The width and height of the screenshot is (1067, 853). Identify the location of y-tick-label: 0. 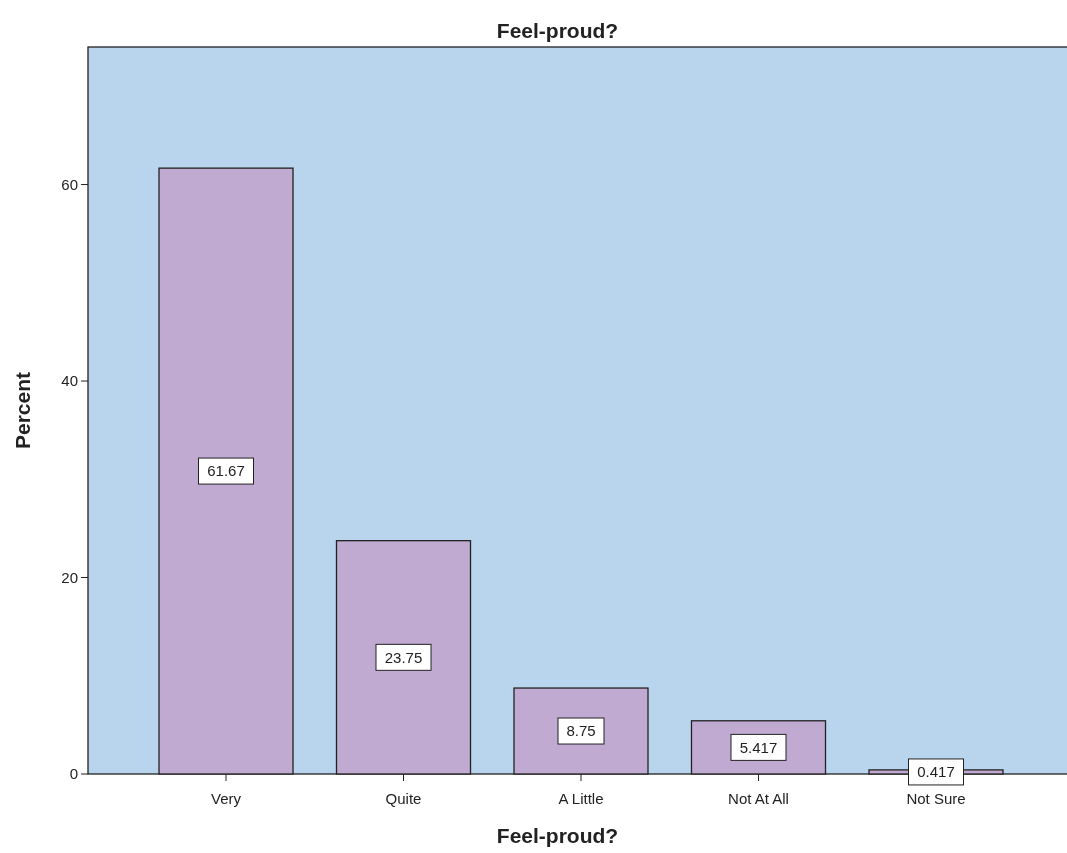
(73, 774).